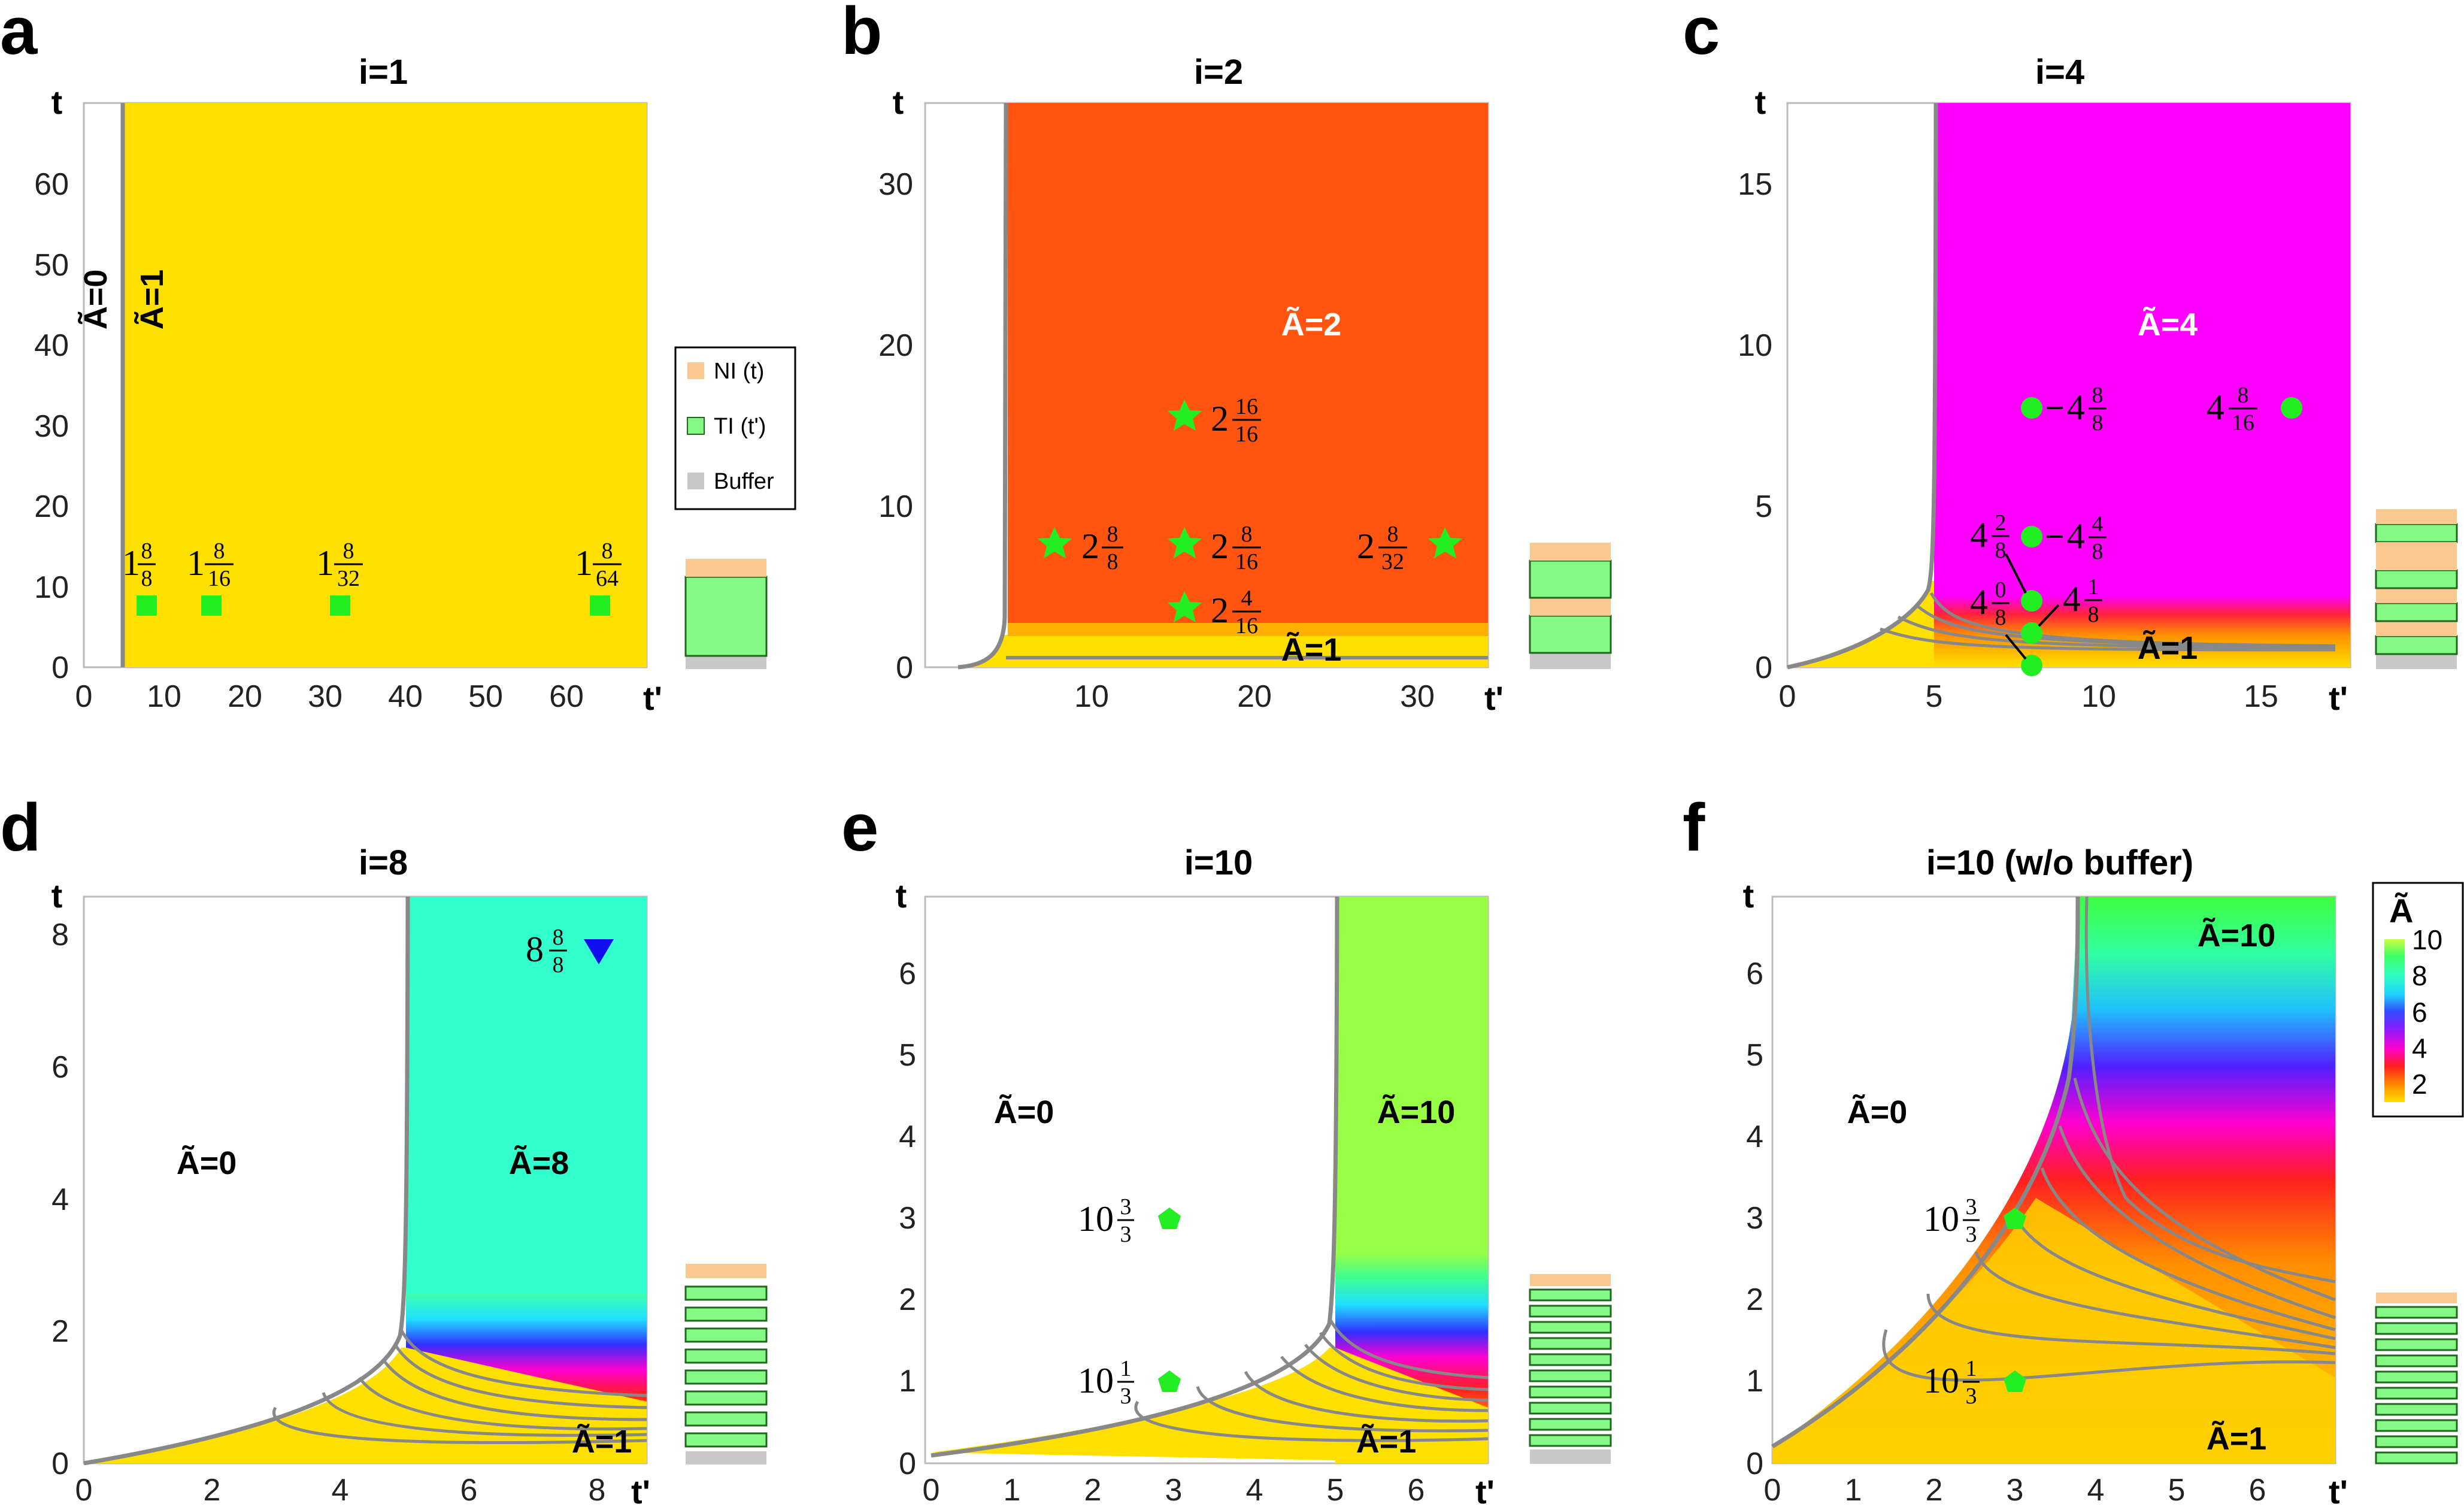 The image size is (2464, 1507). I want to click on marker-label: 10, so click(1096, 1380).